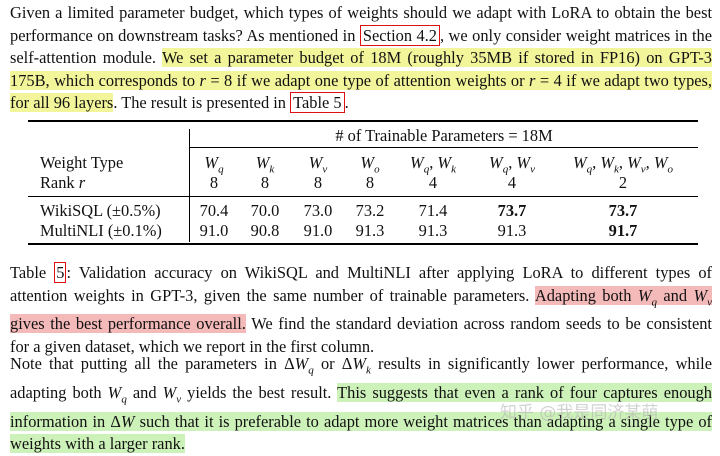  What do you see at coordinates (623, 230) in the screenshot?
I see `multinli-cell: 91.7` at bounding box center [623, 230].